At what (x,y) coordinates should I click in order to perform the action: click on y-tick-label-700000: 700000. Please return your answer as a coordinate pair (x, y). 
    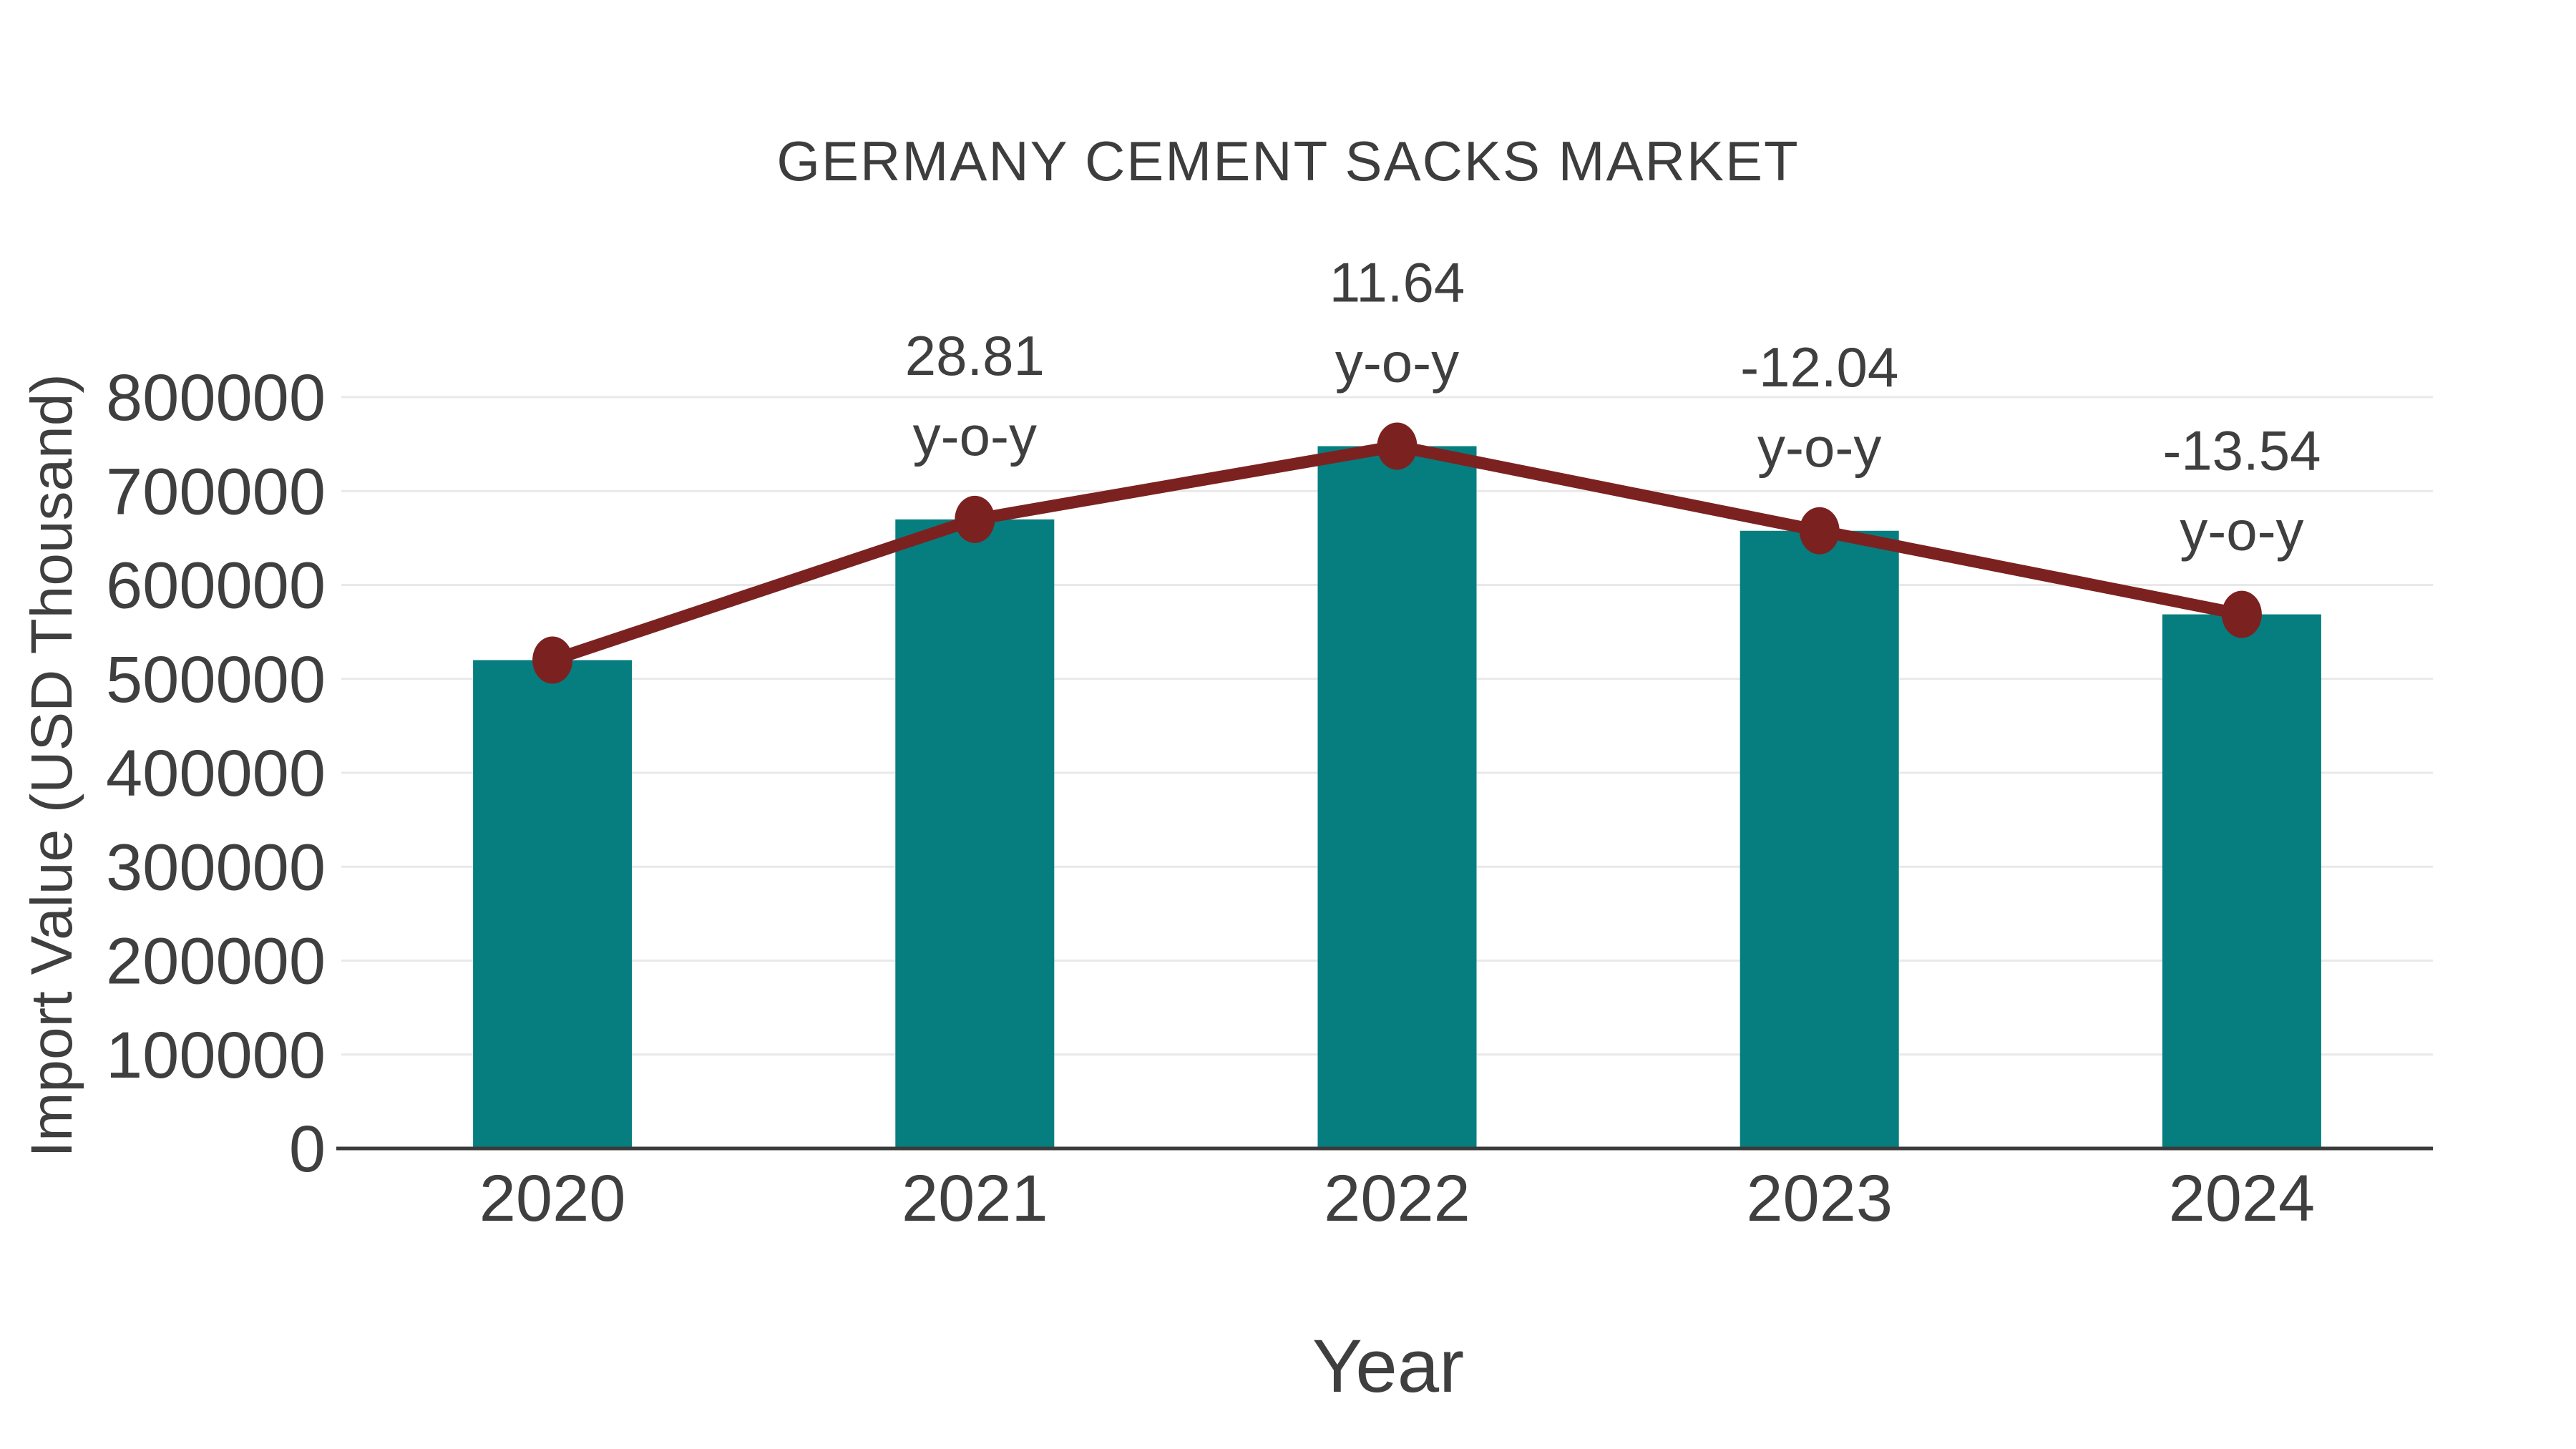
    Looking at the image, I should click on (216, 491).